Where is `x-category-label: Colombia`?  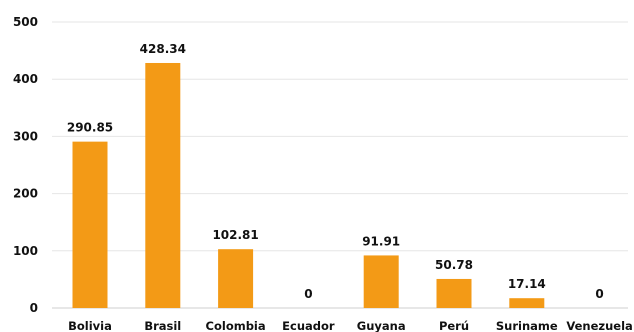
x-category-label: Colombia is located at coordinates (236, 325).